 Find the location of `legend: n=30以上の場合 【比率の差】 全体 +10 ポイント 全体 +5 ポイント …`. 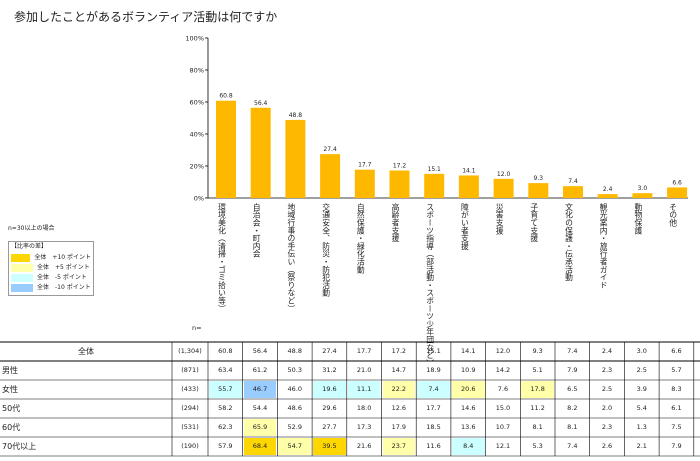

legend: n=30以上の場合 【比率の差】 全体 +10 ポイント 全体 +5 ポイント … is located at coordinates (51, 261).